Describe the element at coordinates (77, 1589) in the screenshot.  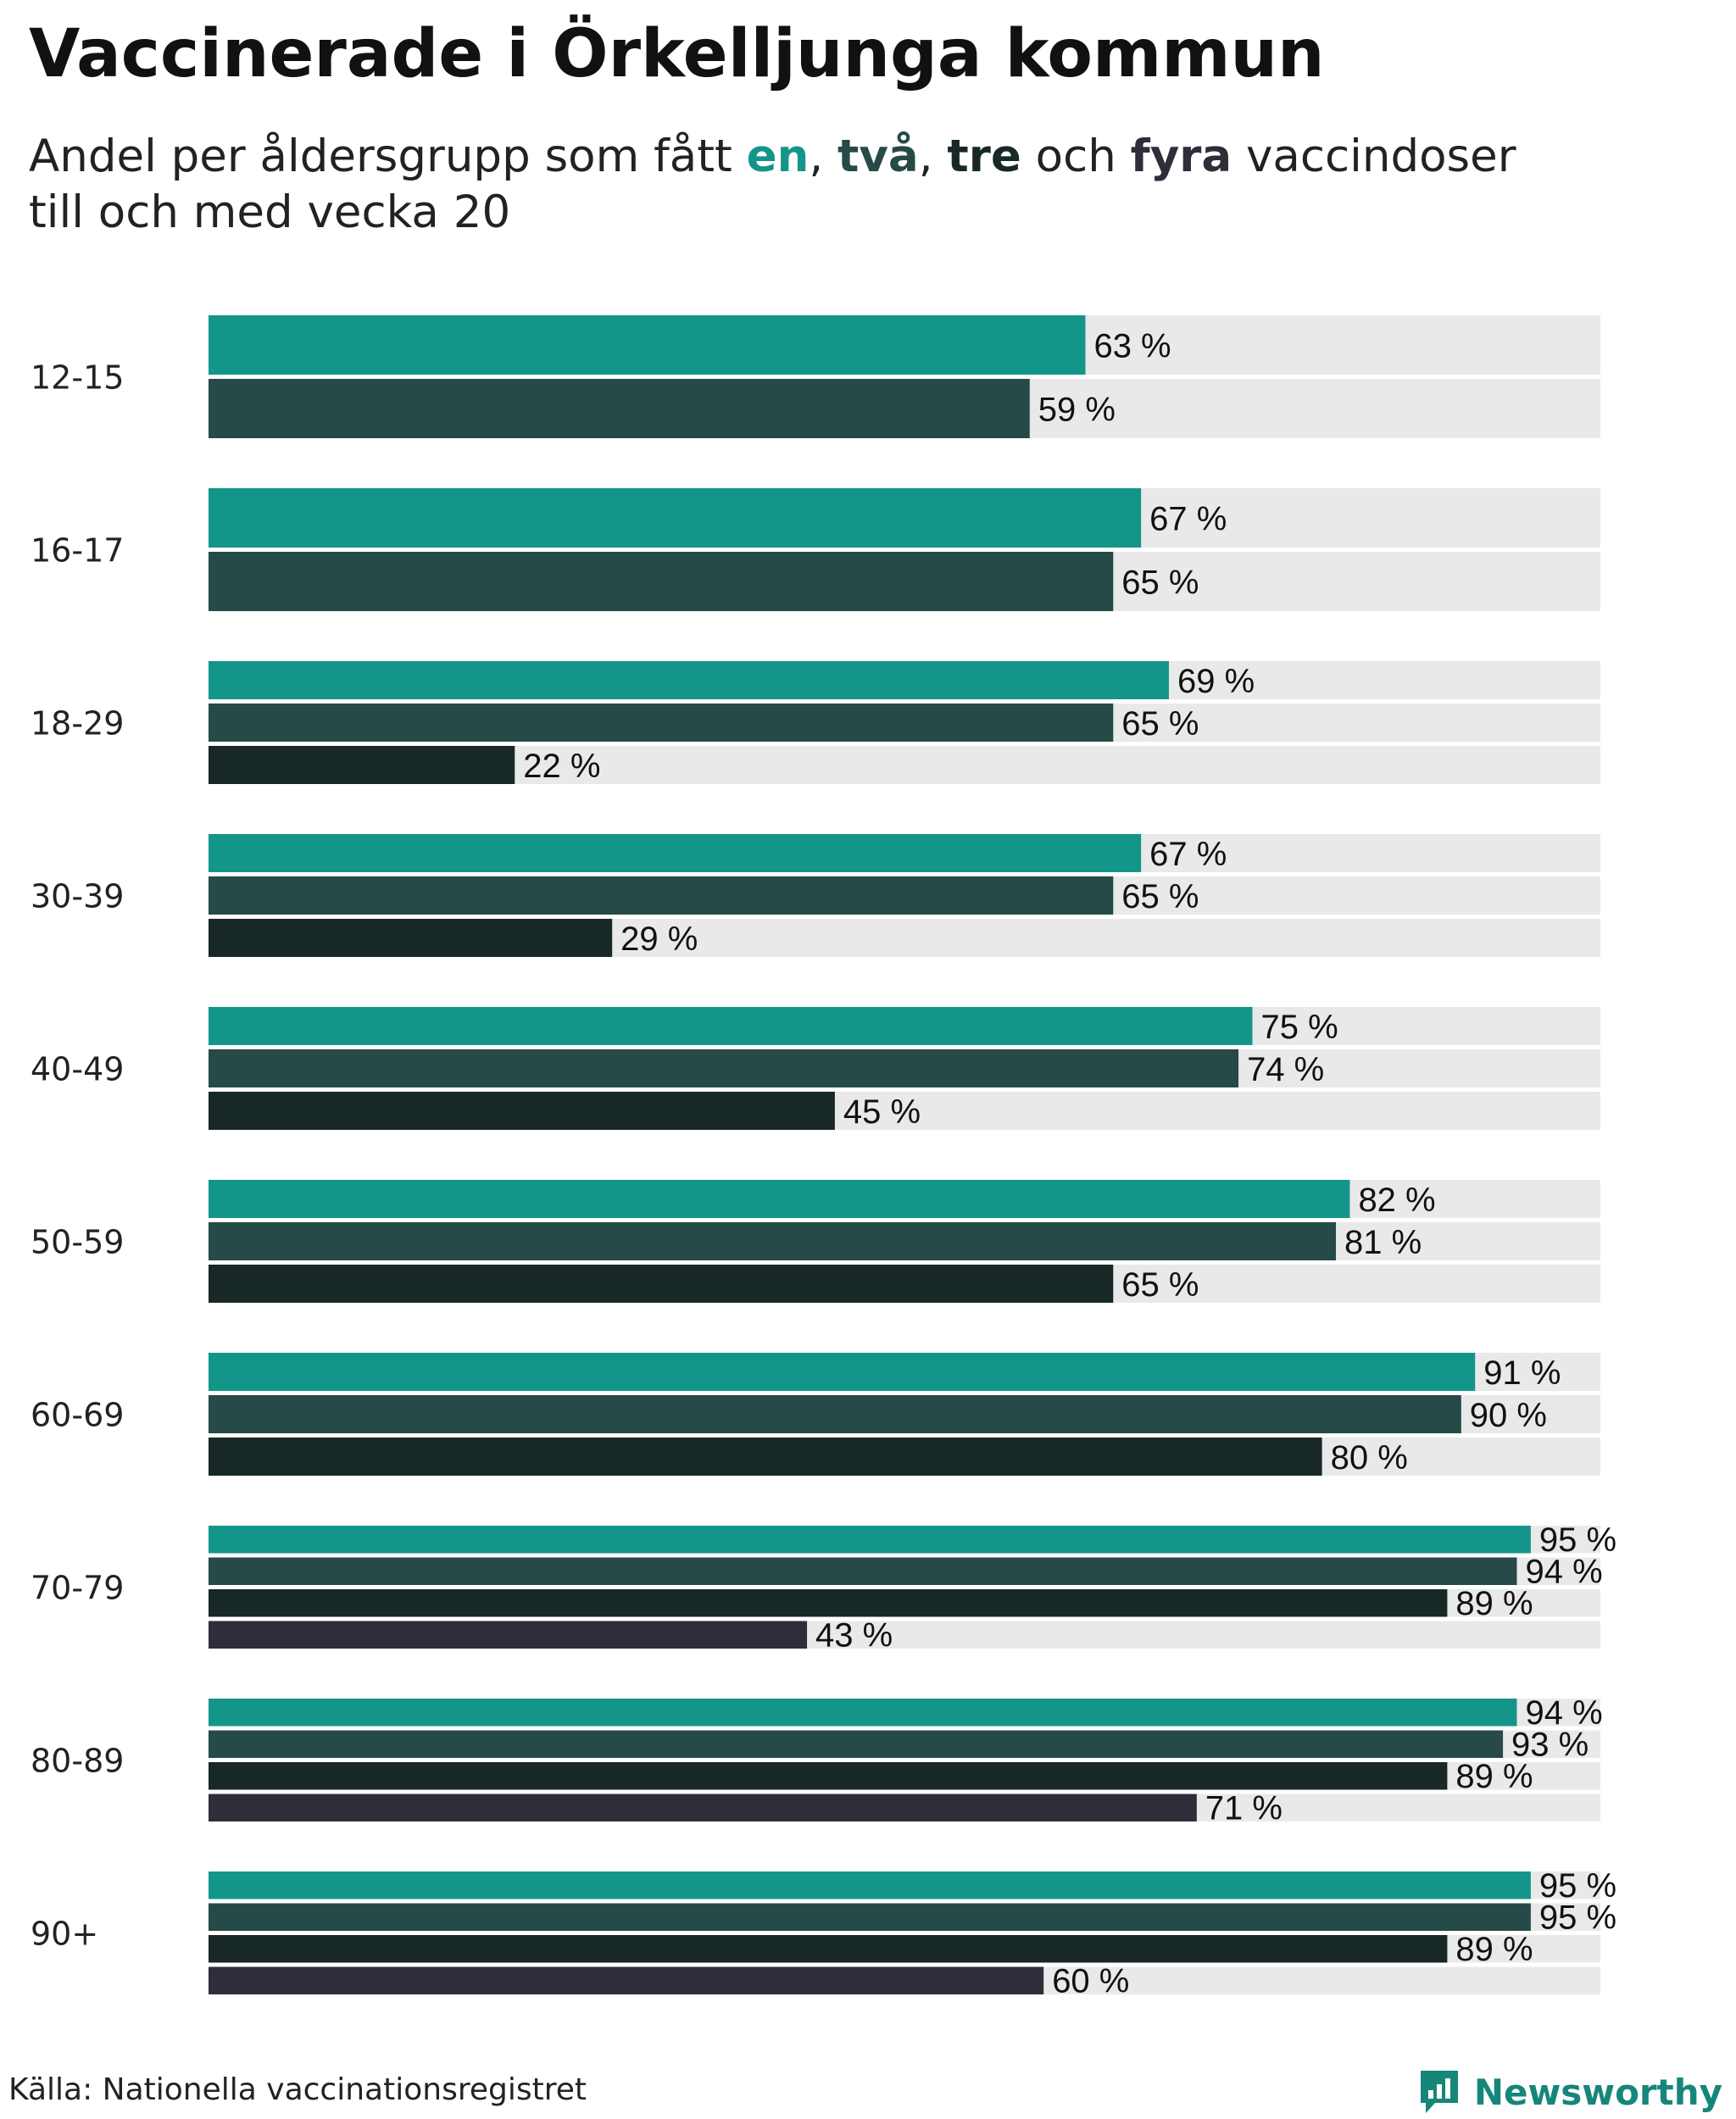
I see `group-label: 70-79` at that location.